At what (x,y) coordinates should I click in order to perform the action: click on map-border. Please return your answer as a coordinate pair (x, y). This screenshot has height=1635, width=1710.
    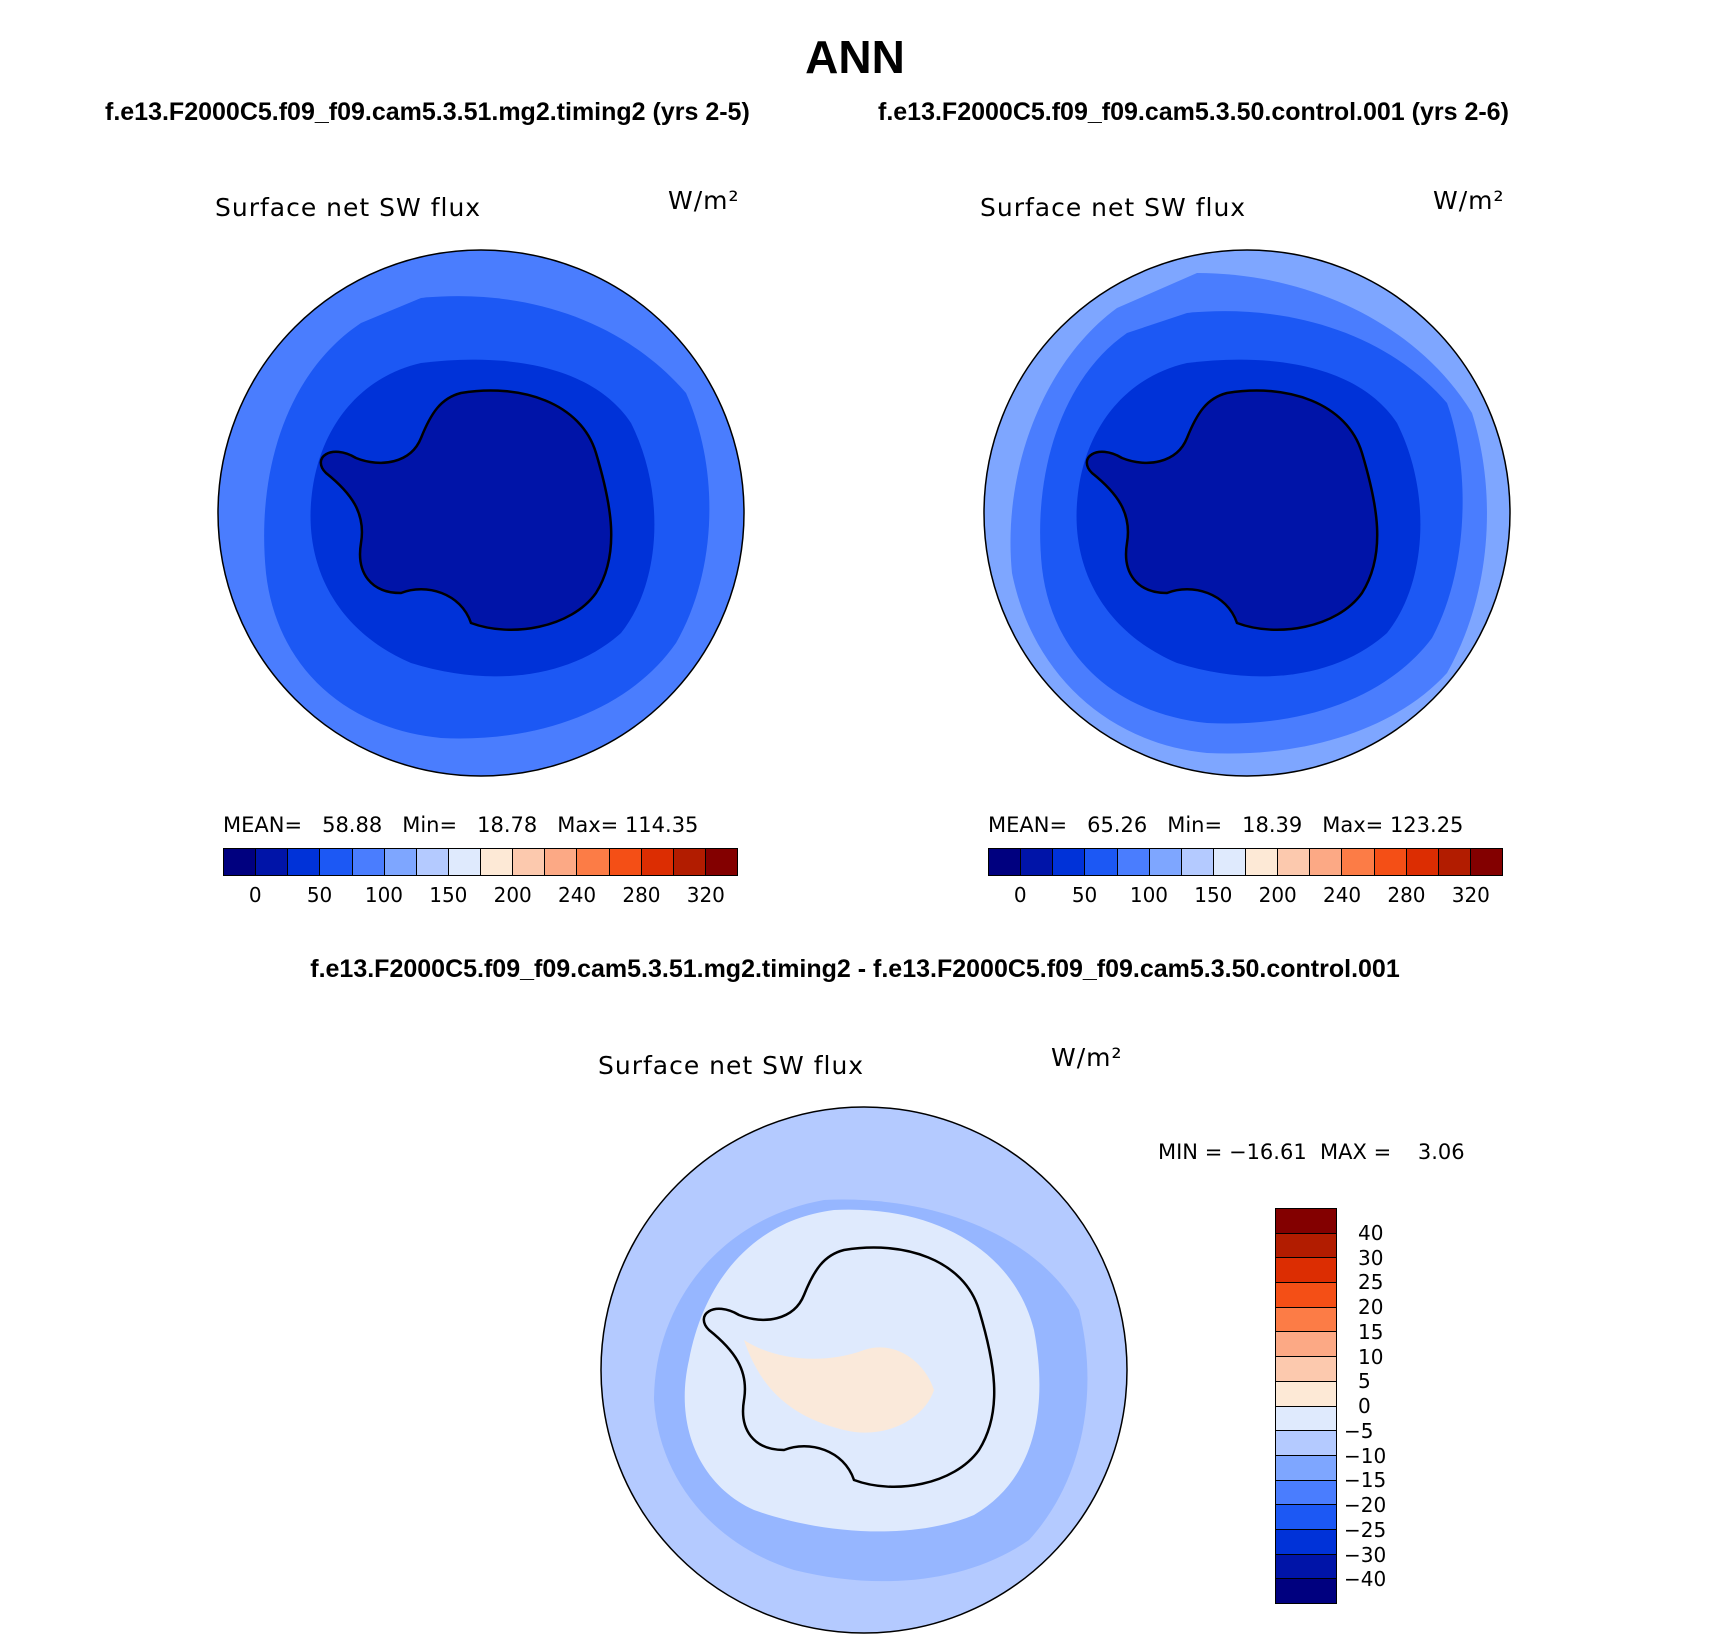
    Looking at the image, I should click on (1247, 513).